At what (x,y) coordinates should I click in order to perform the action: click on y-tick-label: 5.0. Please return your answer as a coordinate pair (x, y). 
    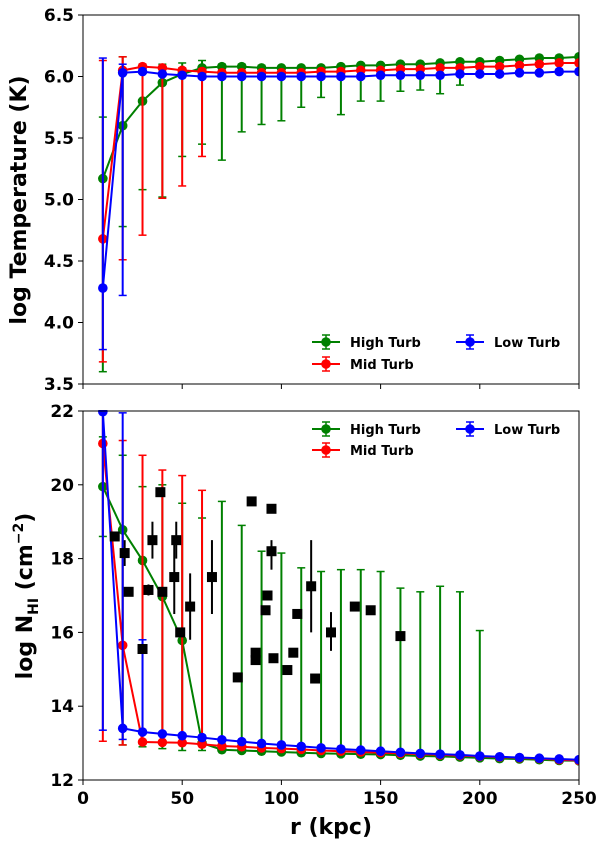
    Looking at the image, I should click on (59, 201).